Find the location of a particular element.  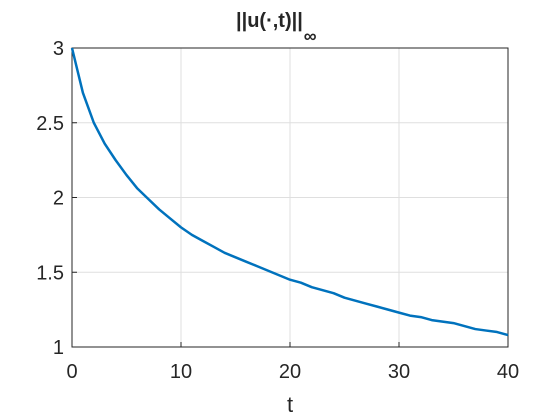

x-tick-label: 10 is located at coordinates (181, 372).